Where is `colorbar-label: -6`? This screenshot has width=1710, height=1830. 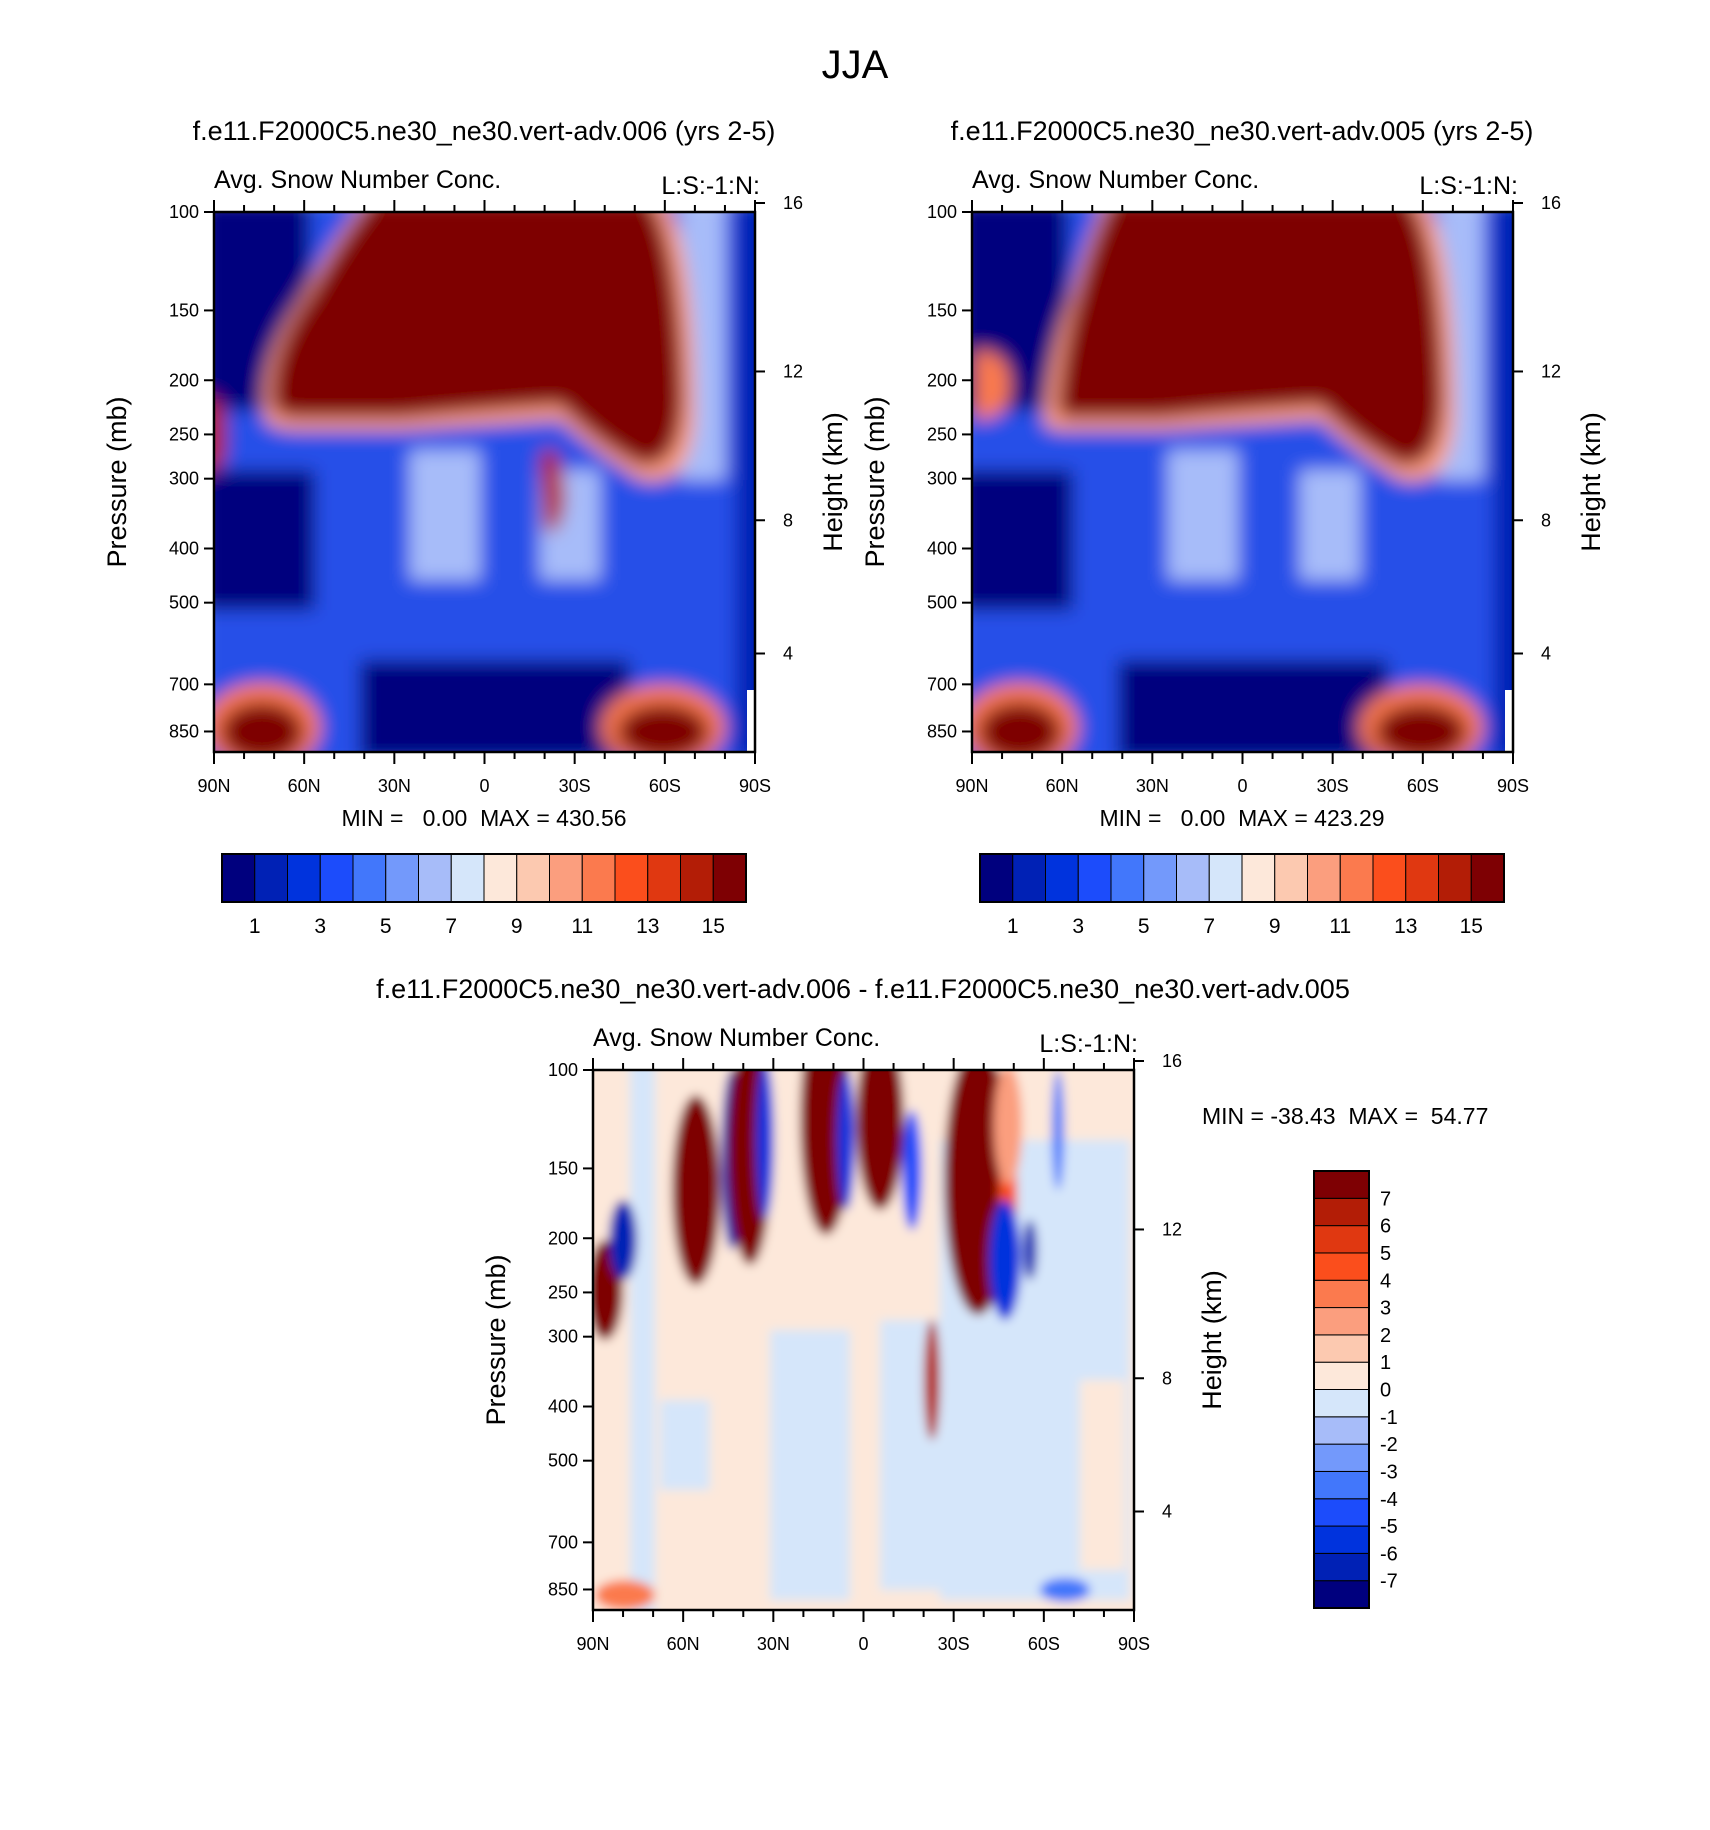
colorbar-label: -6 is located at coordinates (1389, 1554).